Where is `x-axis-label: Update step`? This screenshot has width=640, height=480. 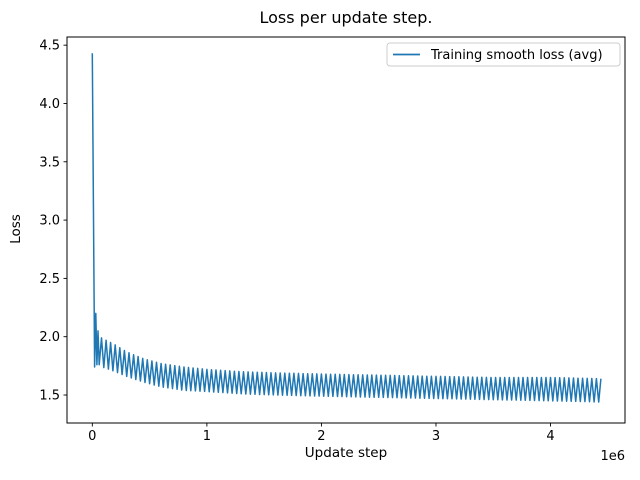 x-axis-label: Update step is located at coordinates (346, 453).